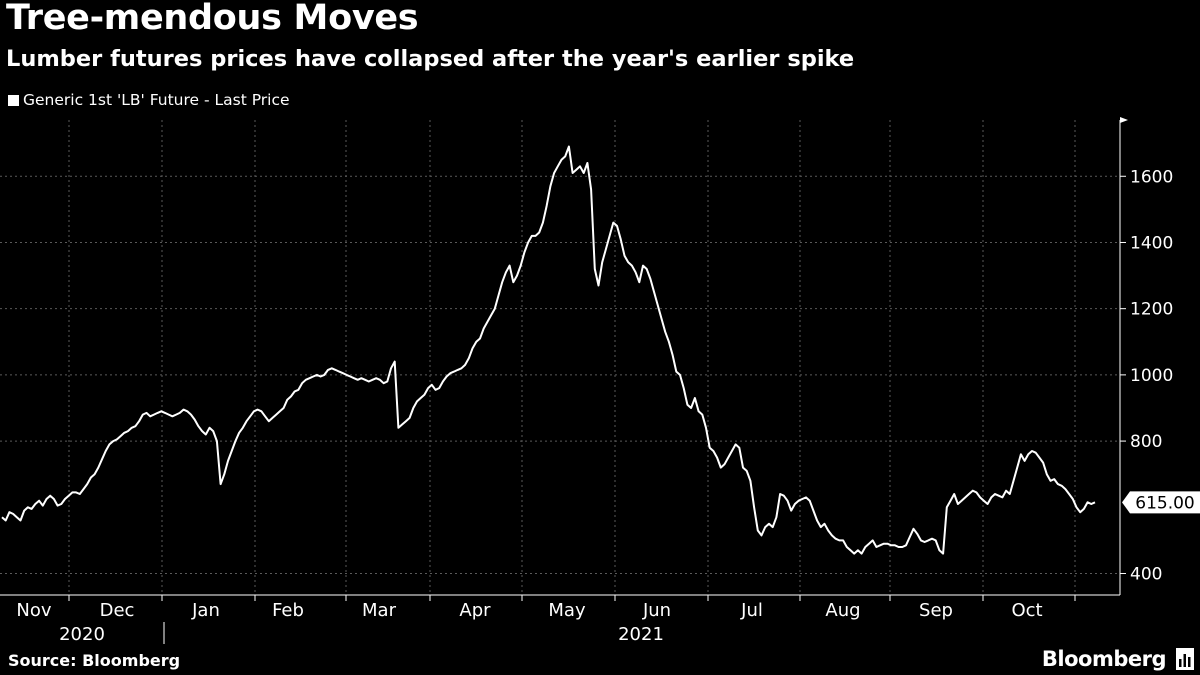 This screenshot has width=1200, height=675. I want to click on y-axis-arrow, so click(1124, 120).